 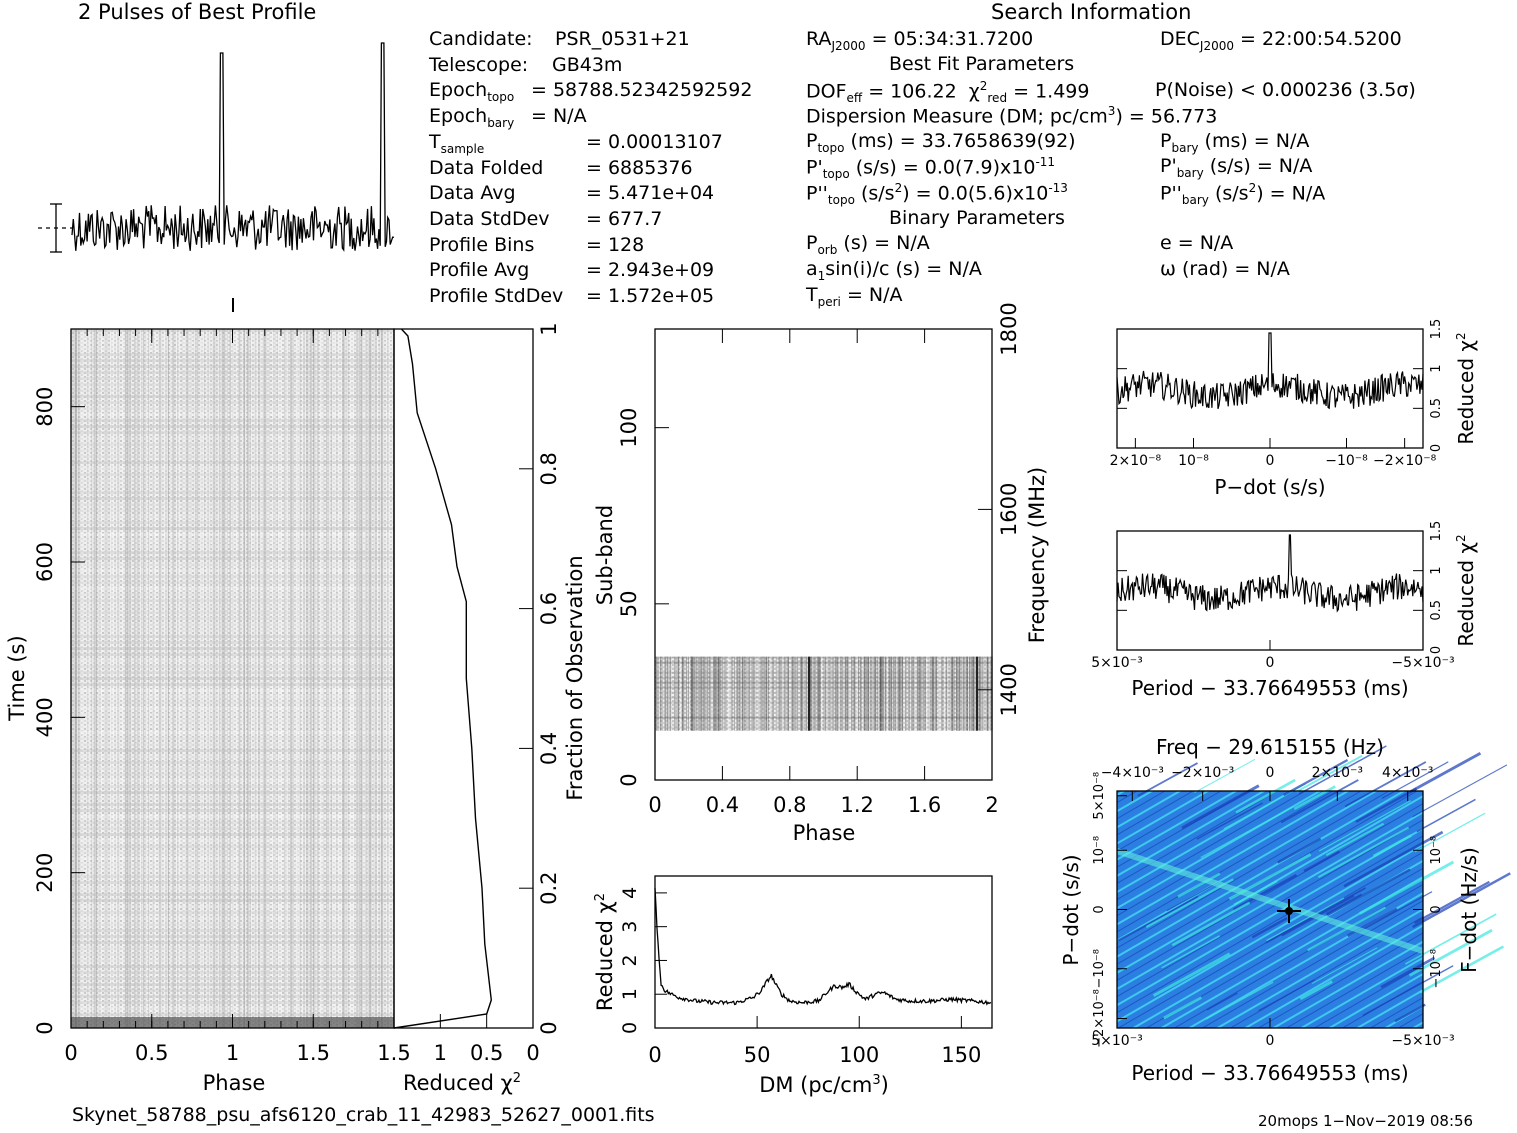 What do you see at coordinates (622, 39) in the screenshot?
I see `candidate-value: PSR_0531+21` at bounding box center [622, 39].